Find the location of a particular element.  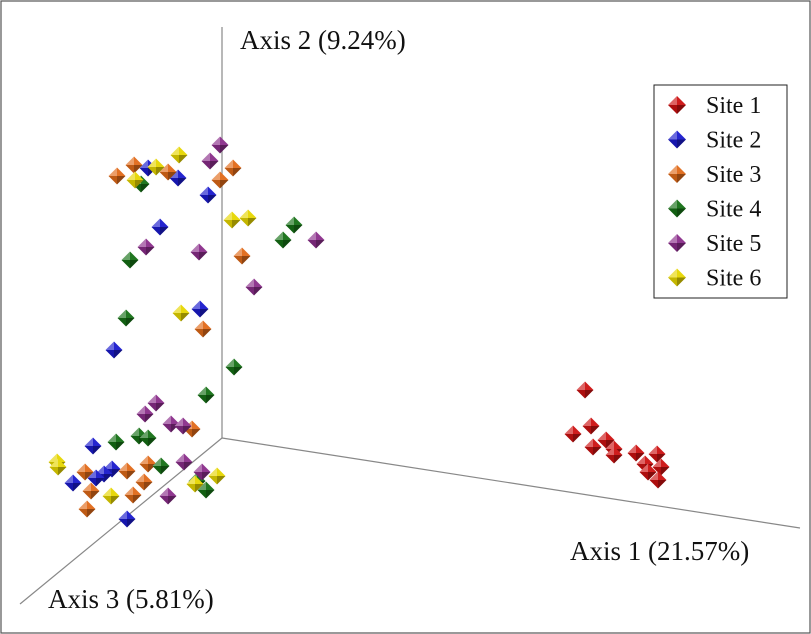

legend-label-1: Site 1 is located at coordinates (733, 106).